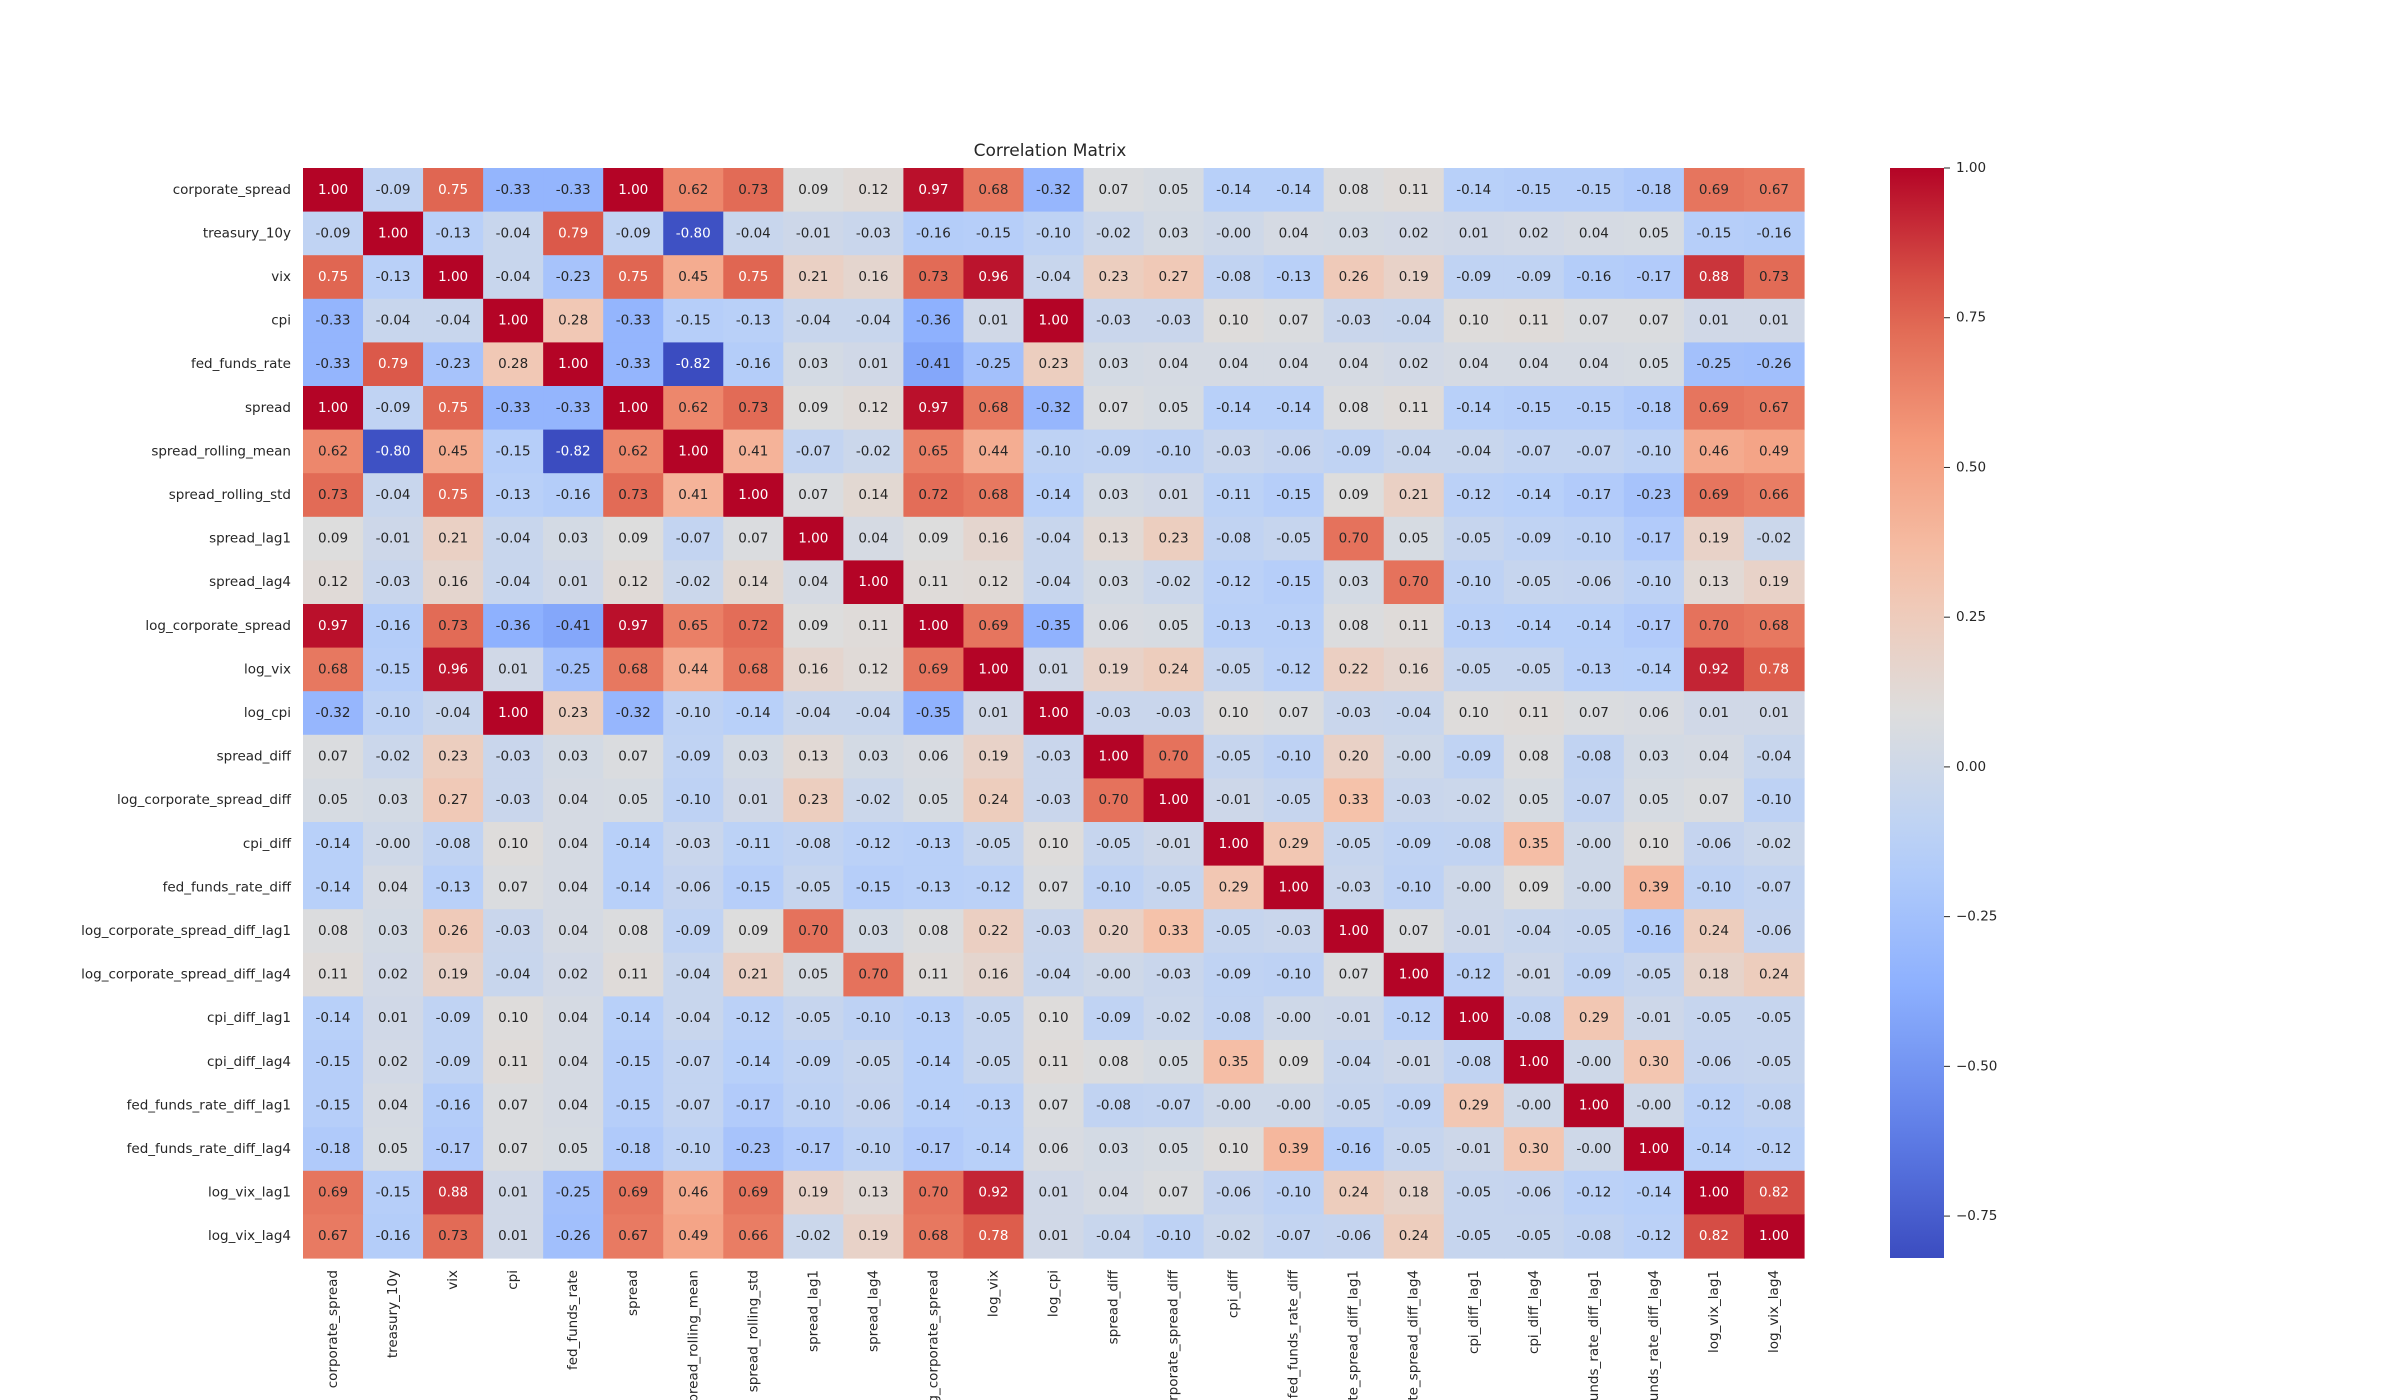  What do you see at coordinates (1653, 931) in the screenshot?
I see `cell-value-label: -0.16` at bounding box center [1653, 931].